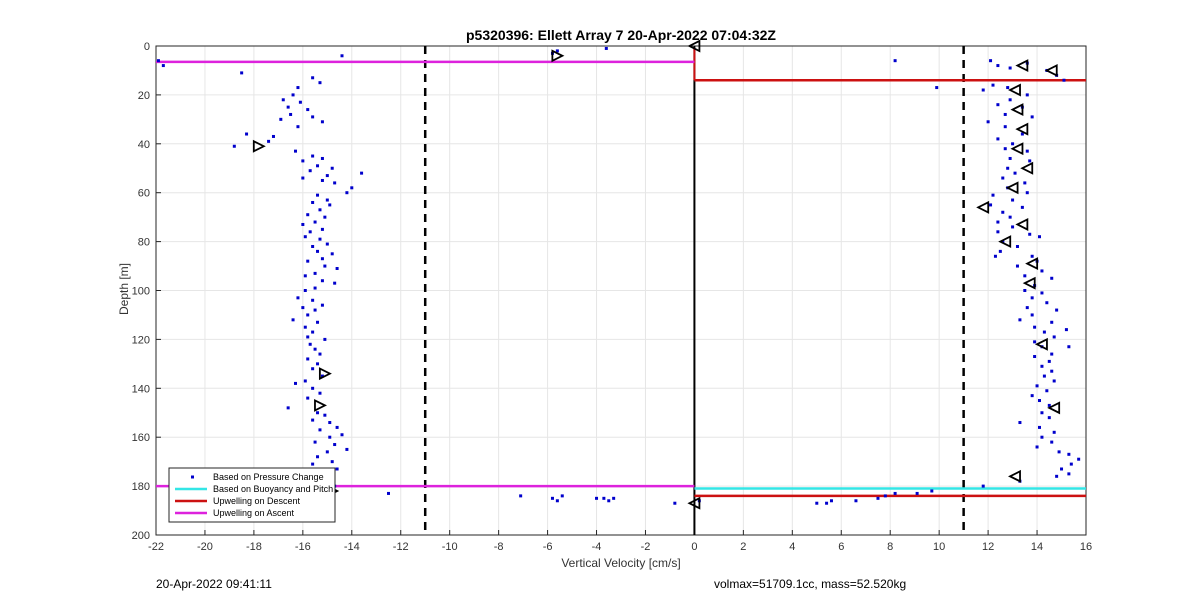 The width and height of the screenshot is (1200, 601). What do you see at coordinates (646, 547) in the screenshot?
I see `x-tick-label: -2` at bounding box center [646, 547].